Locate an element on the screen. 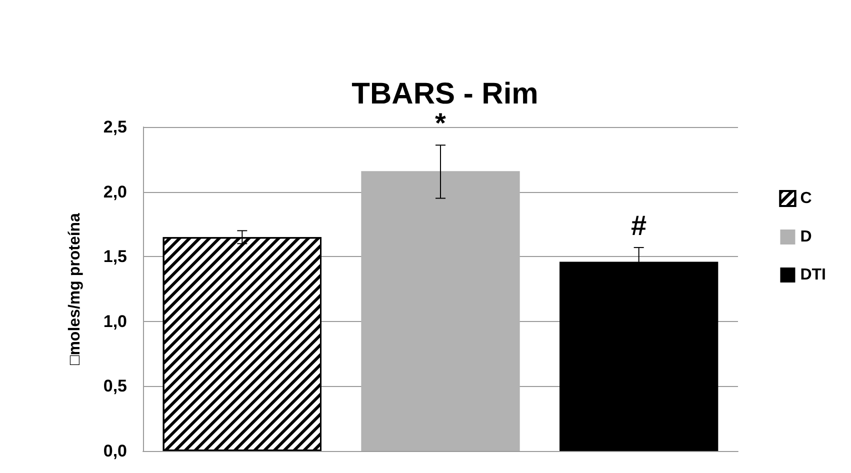 The height and width of the screenshot is (473, 851). legend-label: DTI is located at coordinates (813, 275).